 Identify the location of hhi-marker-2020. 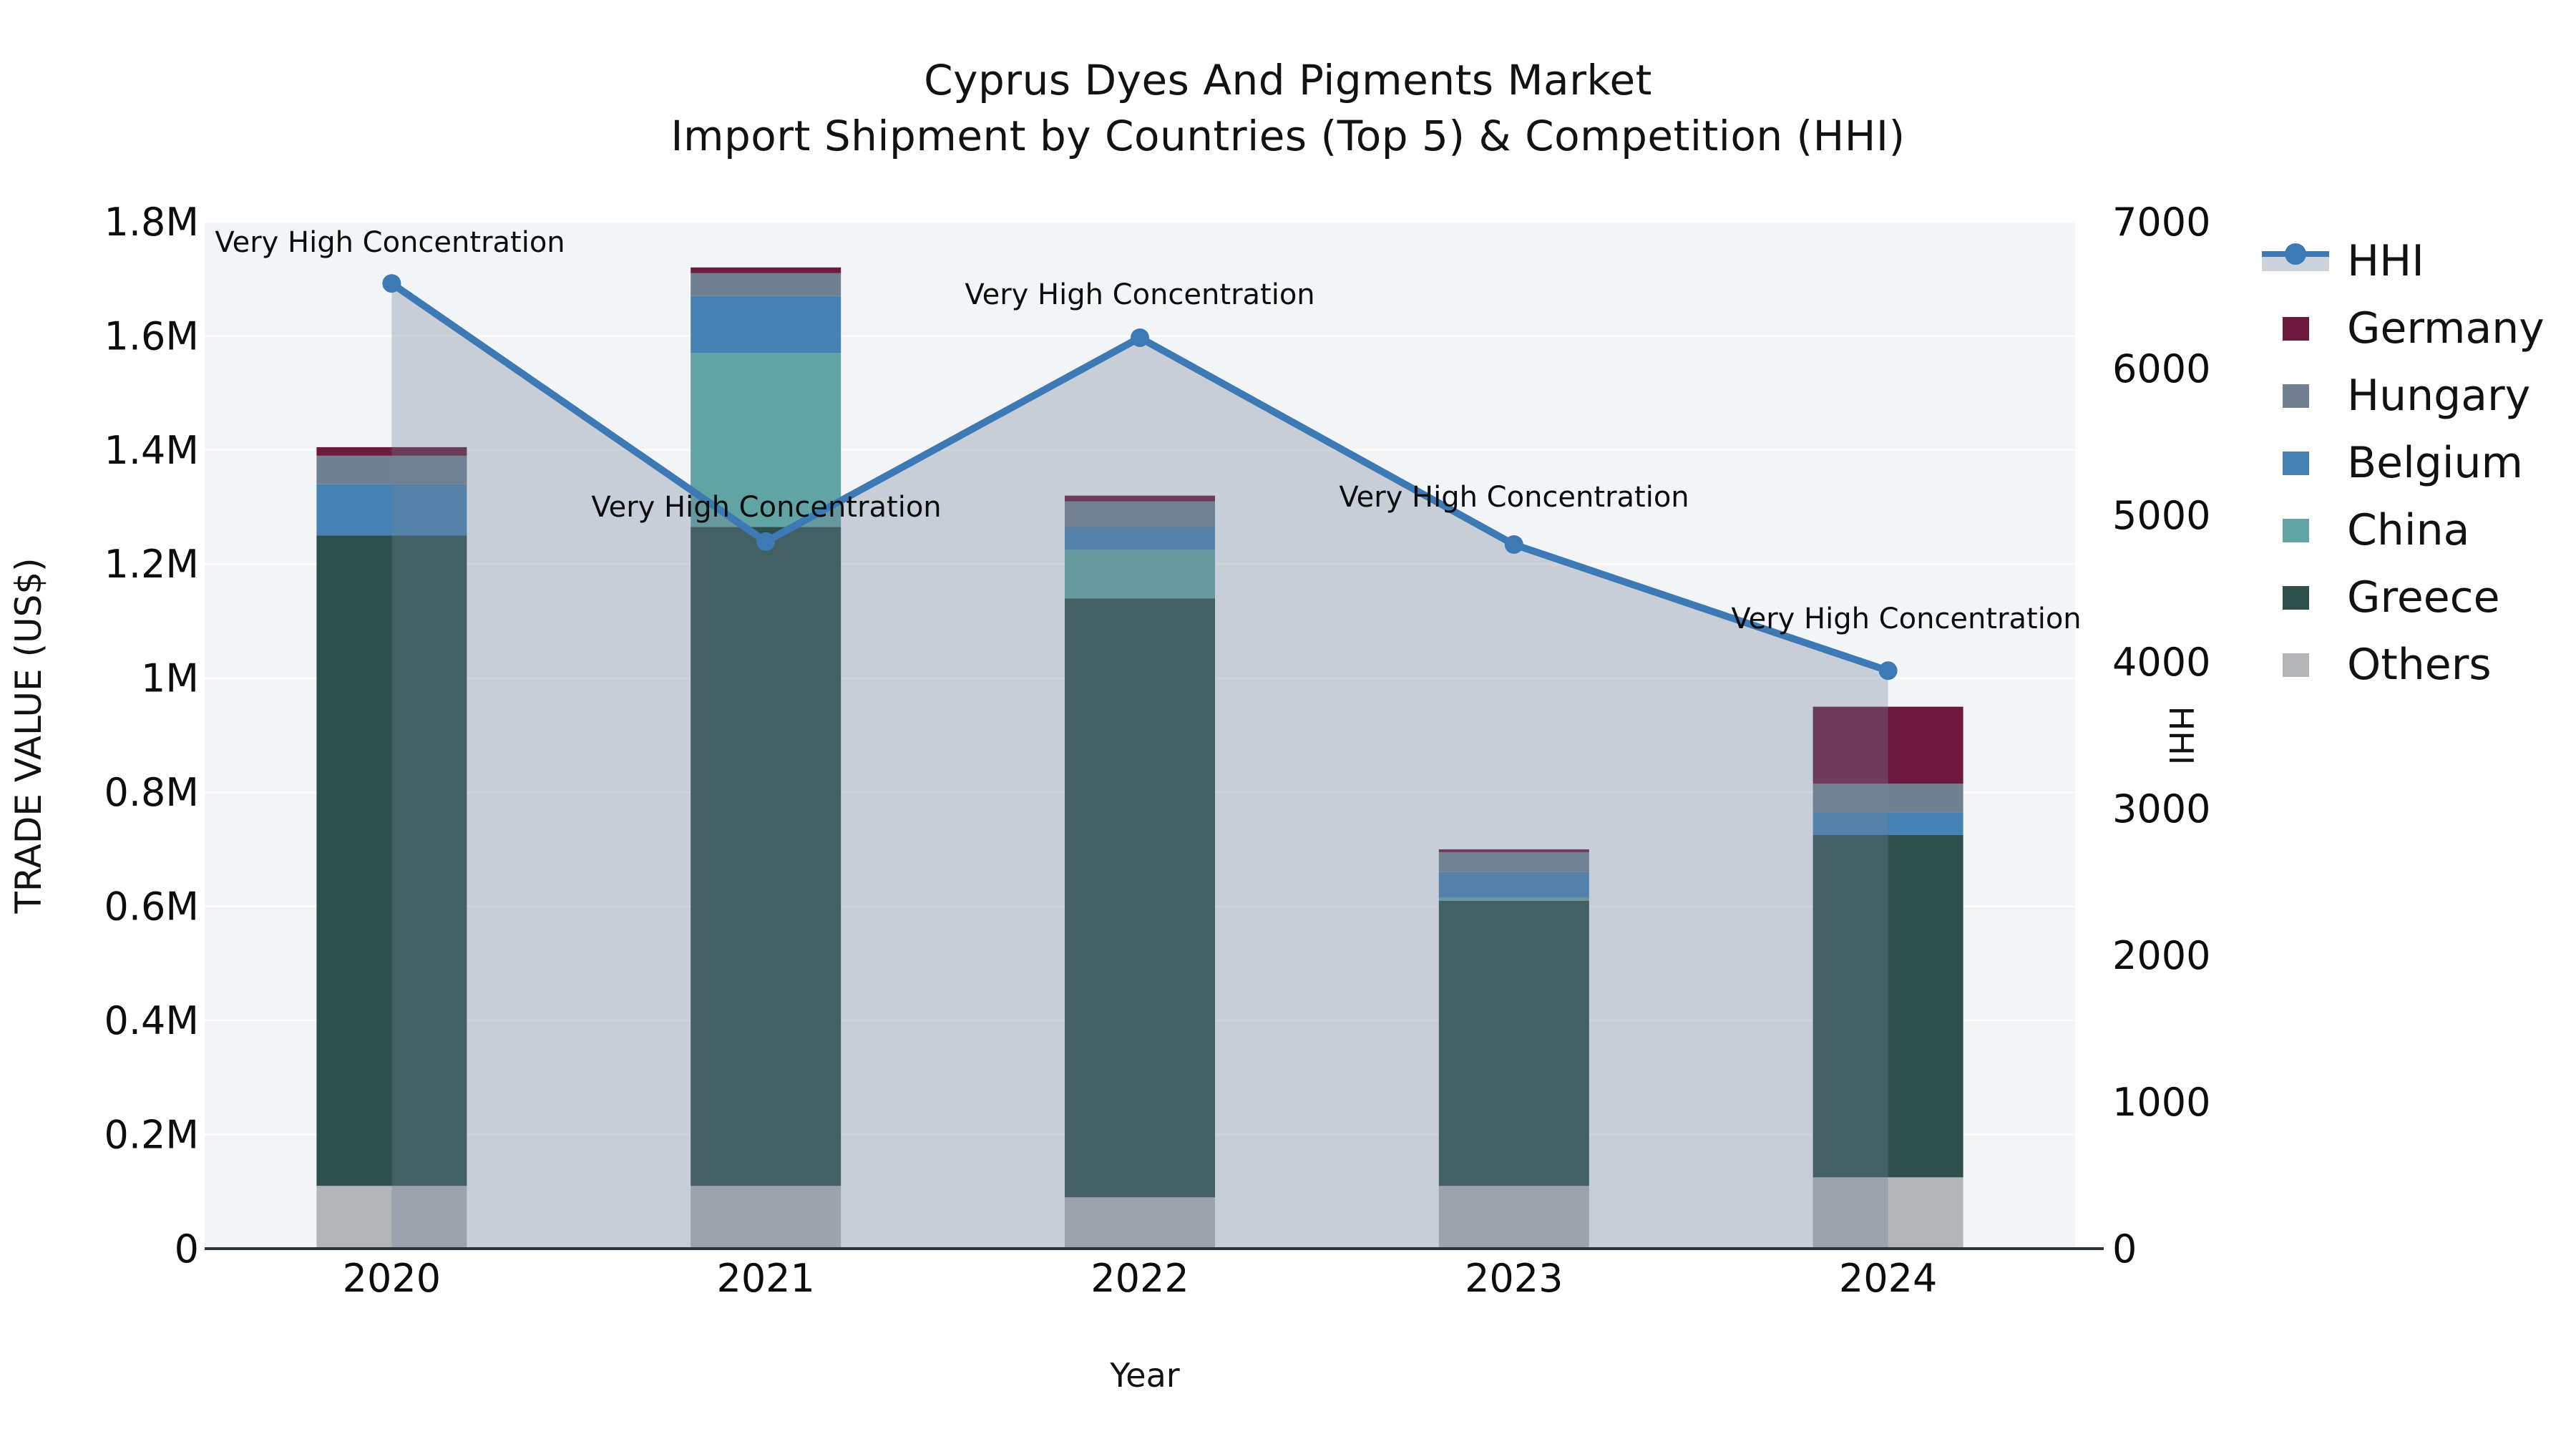
(391, 283).